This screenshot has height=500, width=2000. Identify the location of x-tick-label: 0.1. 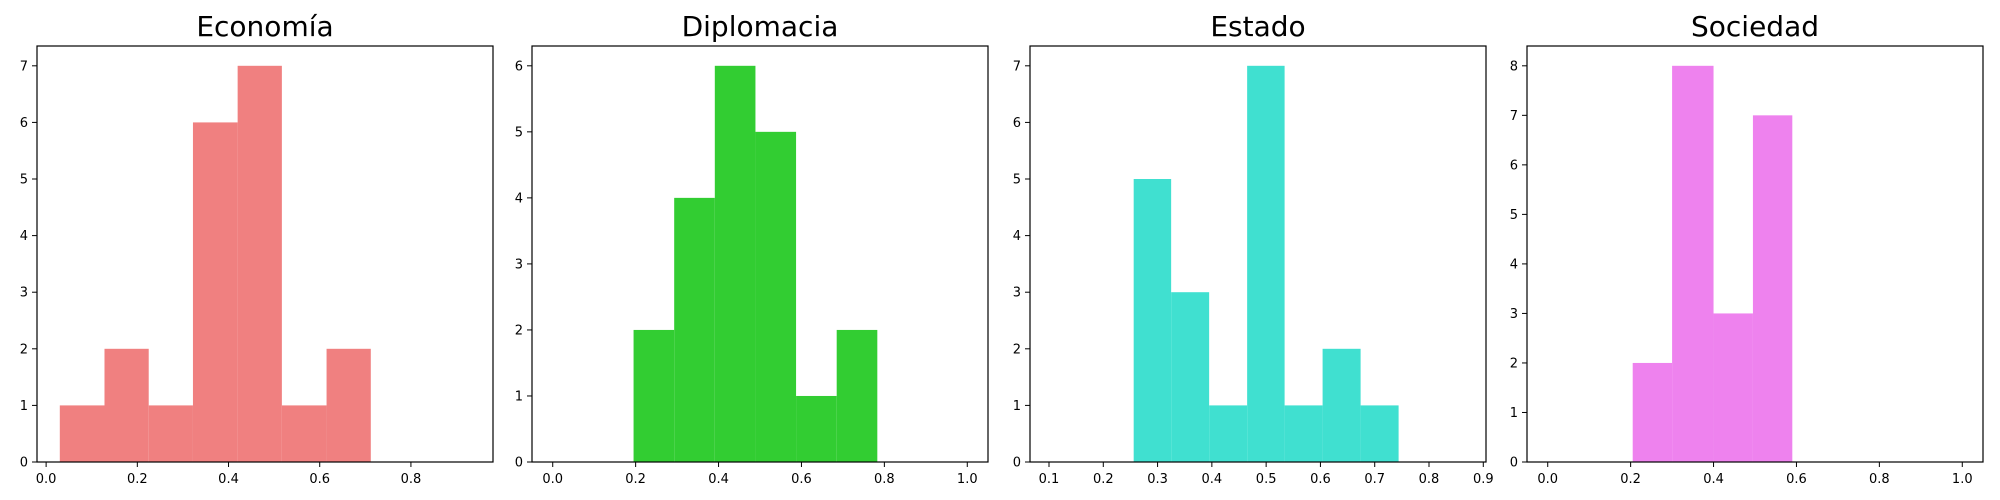
(1049, 479).